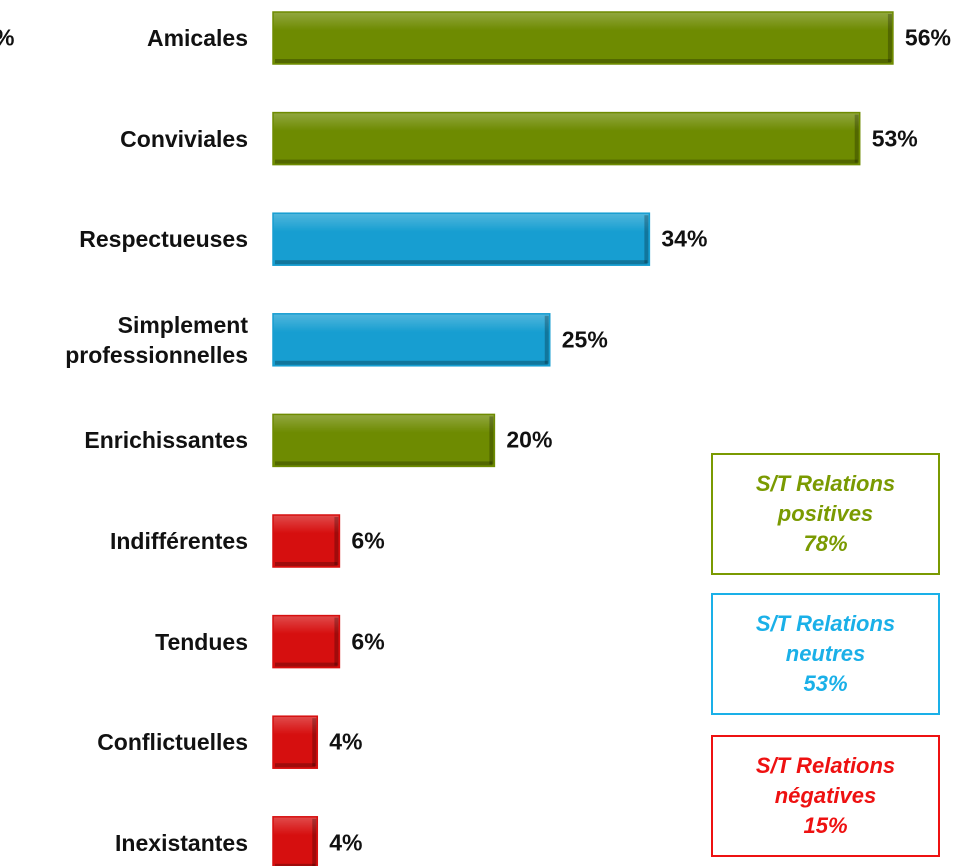 This screenshot has width=955, height=866. Describe the element at coordinates (825, 825) in the screenshot. I see `summary-value: 15%` at that location.